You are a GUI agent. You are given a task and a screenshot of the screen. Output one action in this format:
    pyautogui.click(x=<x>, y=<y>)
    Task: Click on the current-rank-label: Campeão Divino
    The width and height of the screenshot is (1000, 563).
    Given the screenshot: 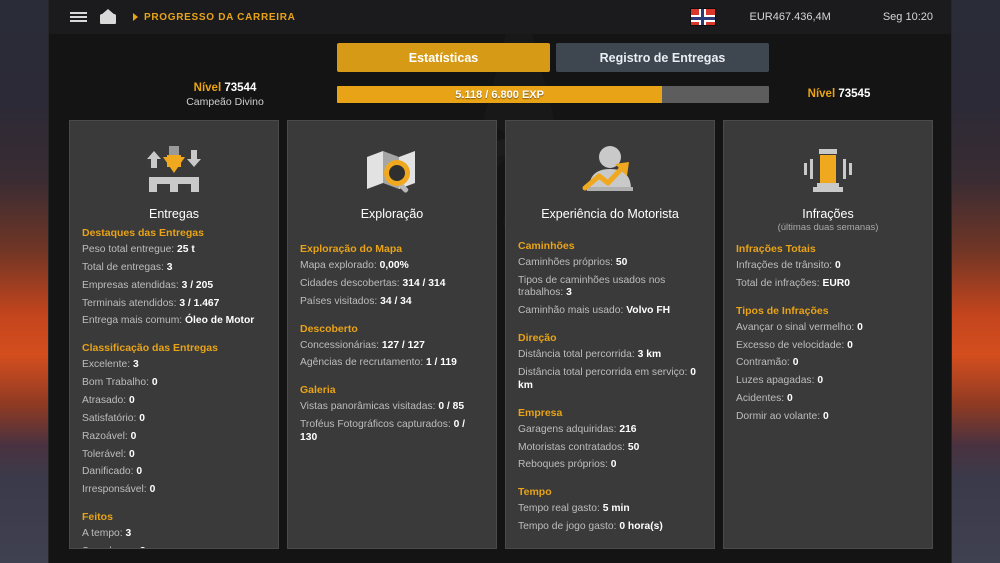 What is the action you would take?
    pyautogui.click(x=225, y=102)
    